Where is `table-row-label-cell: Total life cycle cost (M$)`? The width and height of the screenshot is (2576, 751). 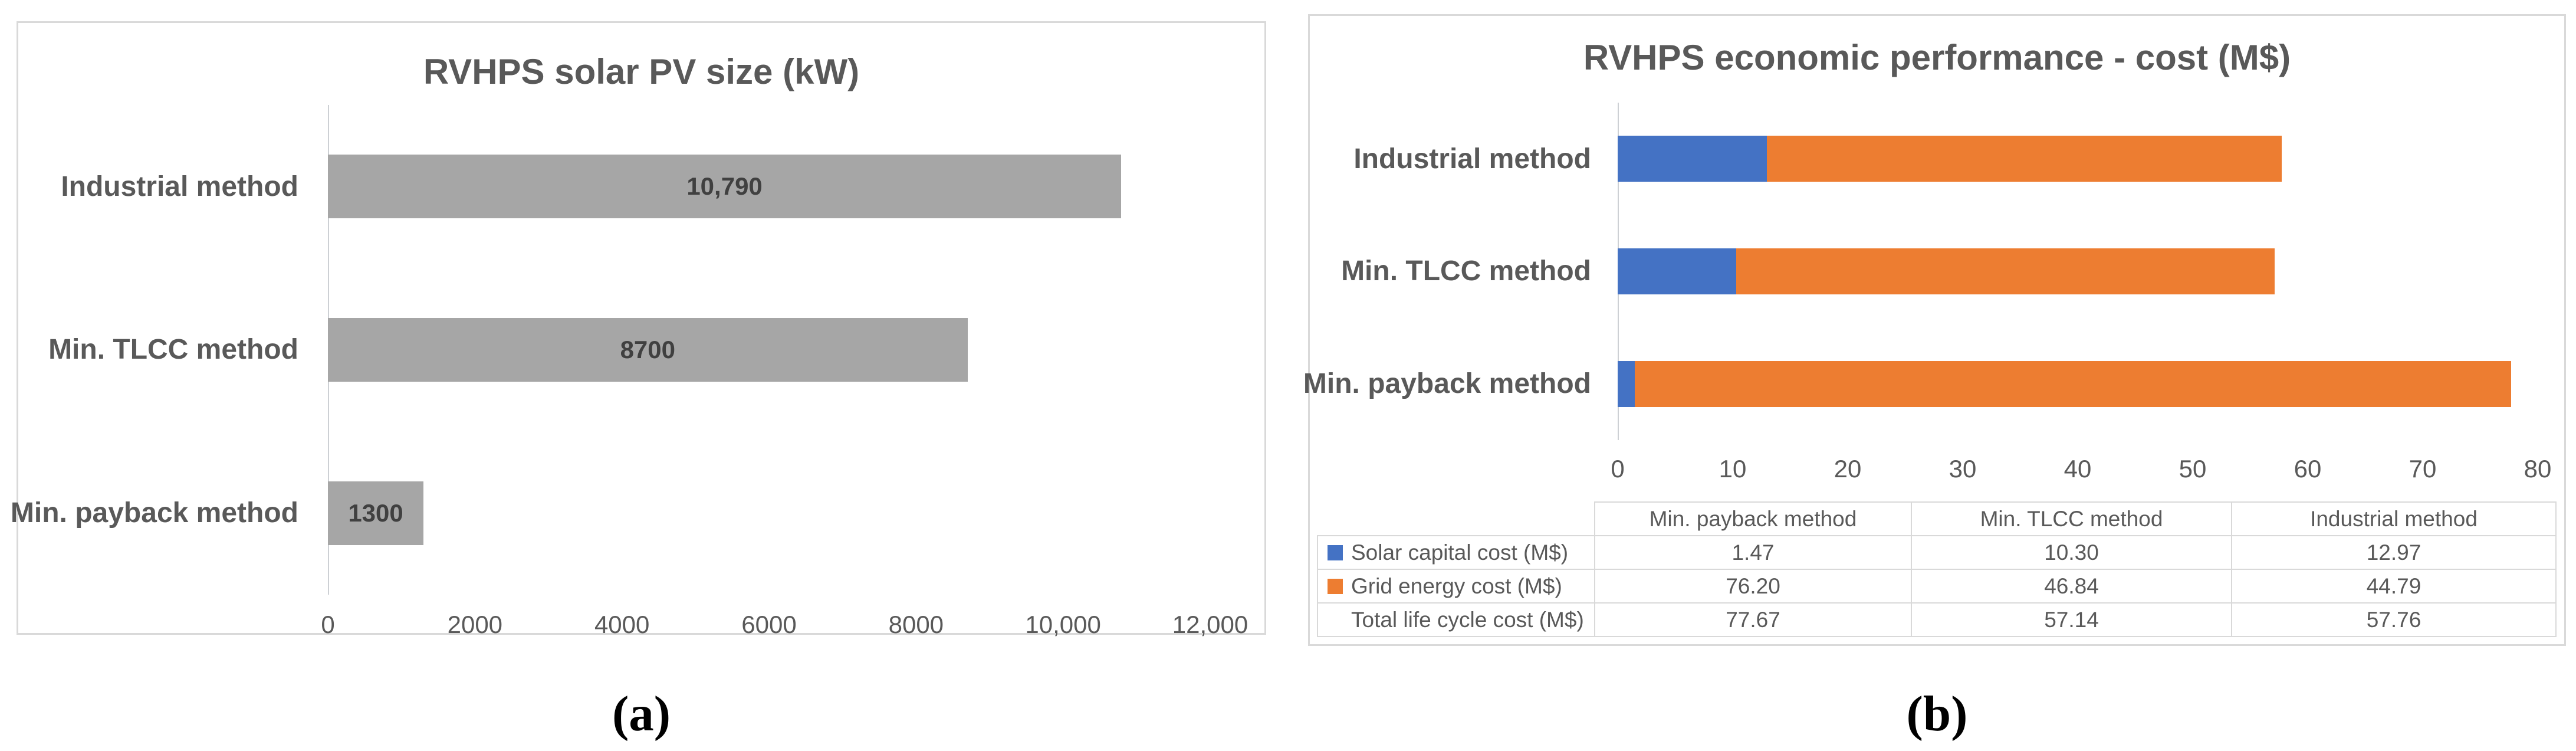
table-row-label-cell: Total life cycle cost (M$) is located at coordinates (1456, 620).